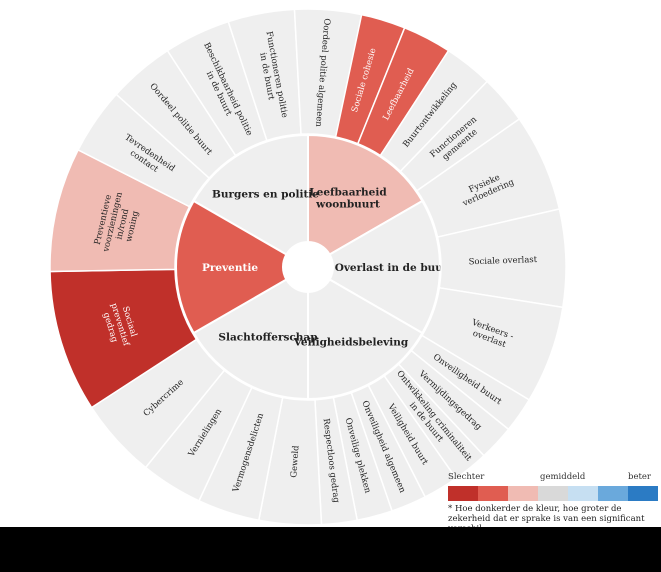 Image resolution: width=661 pixels, height=572 pixels. I want to click on outer-sector-oordeel-politie-algemeen, so click(328, 73).